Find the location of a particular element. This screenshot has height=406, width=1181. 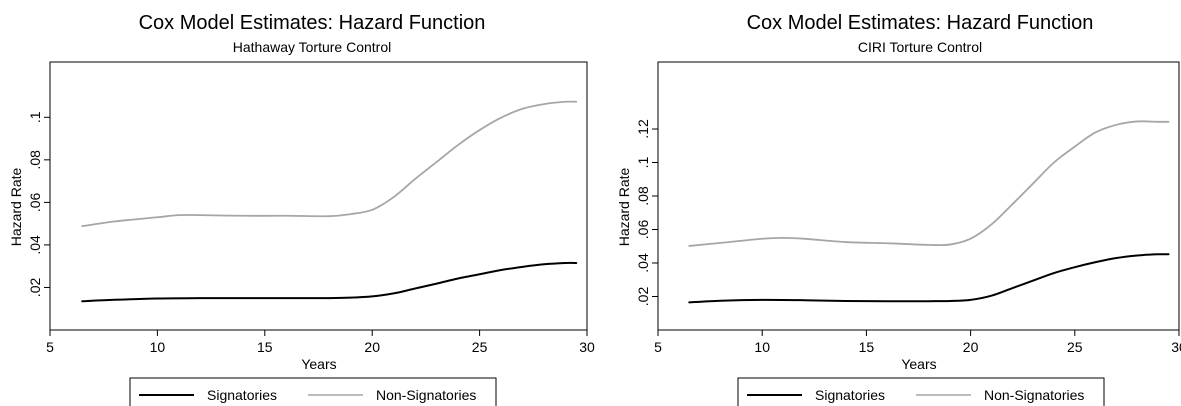

chart-subtitle: Hathaway Torture Control is located at coordinates (312, 47).